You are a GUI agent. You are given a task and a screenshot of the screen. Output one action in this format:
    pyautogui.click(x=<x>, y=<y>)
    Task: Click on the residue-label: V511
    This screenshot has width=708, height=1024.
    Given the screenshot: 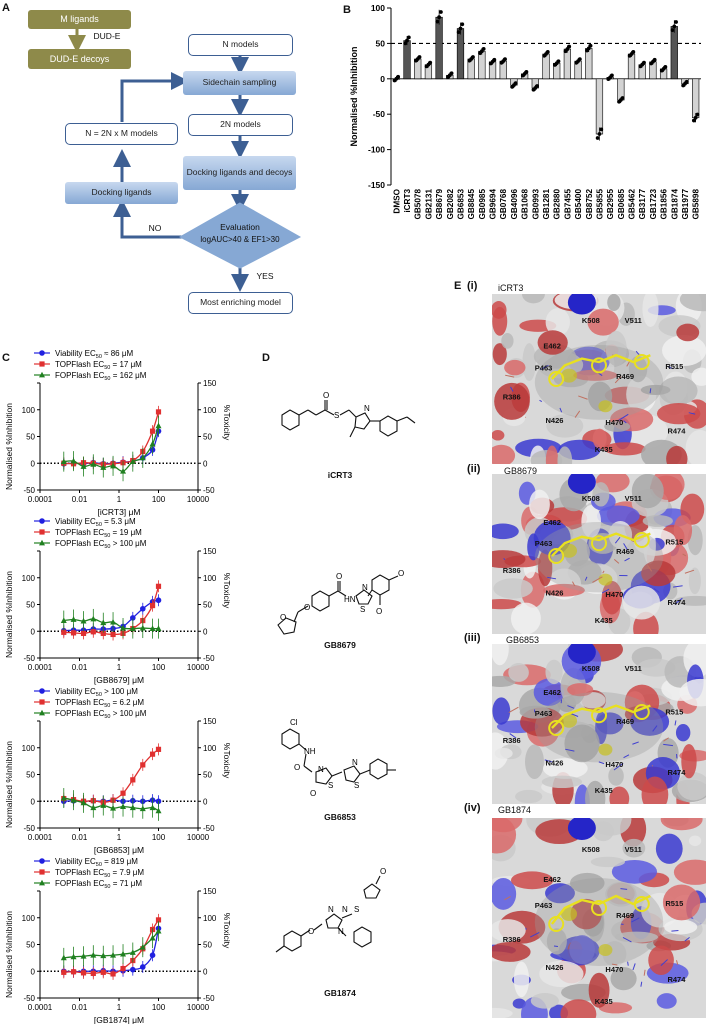 What is the action you would take?
    pyautogui.click(x=633, y=320)
    